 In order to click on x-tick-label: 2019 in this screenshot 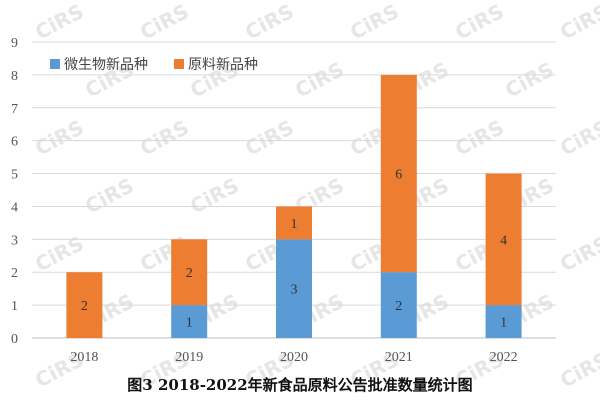, I will do `click(189, 357)`.